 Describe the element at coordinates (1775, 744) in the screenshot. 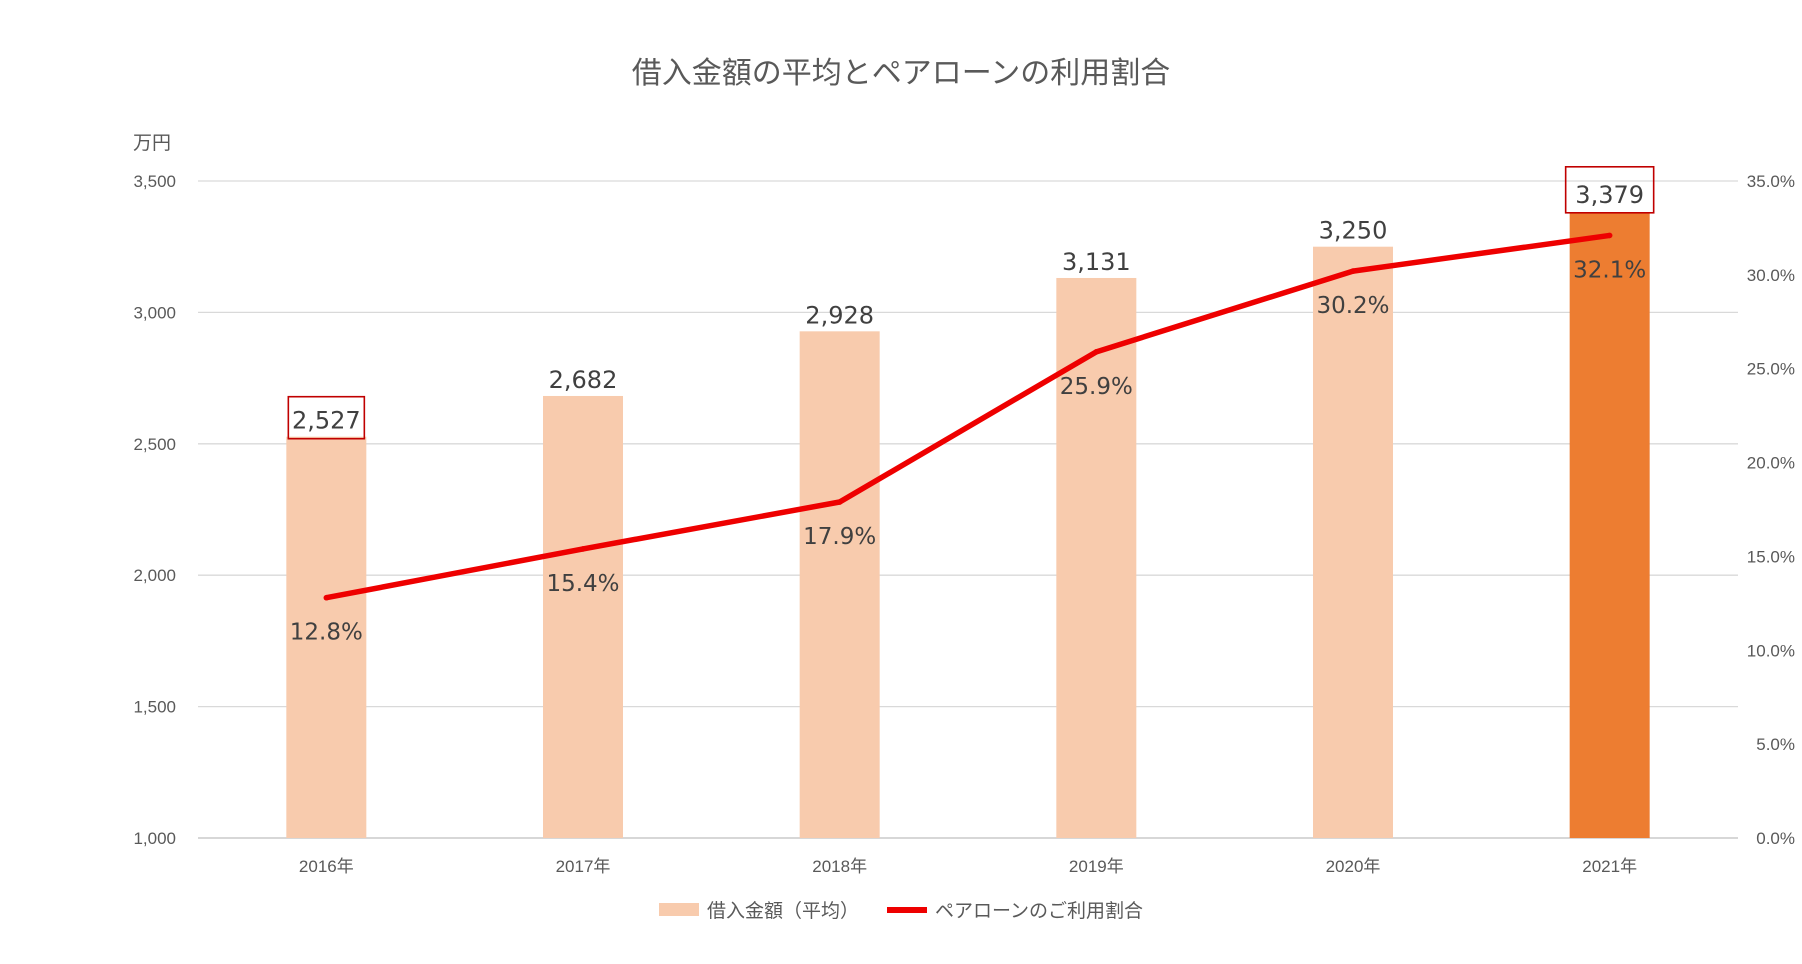

I see `y-right-tick-label: 5.0%` at that location.